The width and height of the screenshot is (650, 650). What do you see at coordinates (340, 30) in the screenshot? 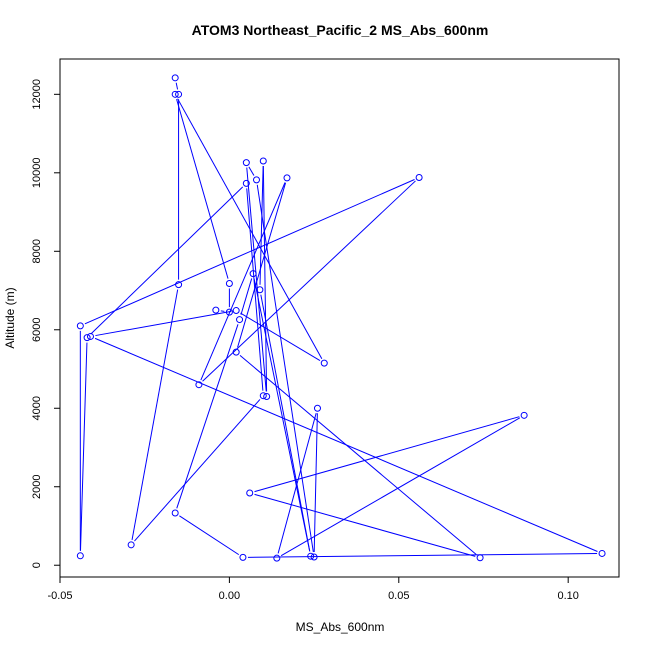
I see `chart-title: ATOM3 Northeast_Pacific_2 MS_Abs_600nm` at bounding box center [340, 30].